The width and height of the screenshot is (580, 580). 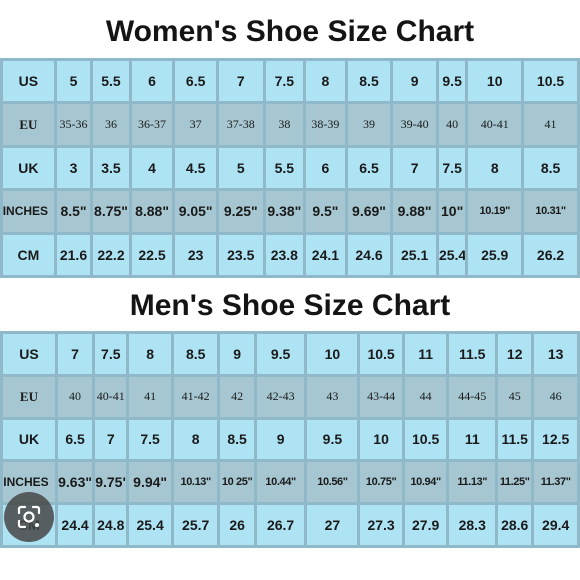 What do you see at coordinates (75, 525) in the screenshot?
I see `table-cell: 24.4` at bounding box center [75, 525].